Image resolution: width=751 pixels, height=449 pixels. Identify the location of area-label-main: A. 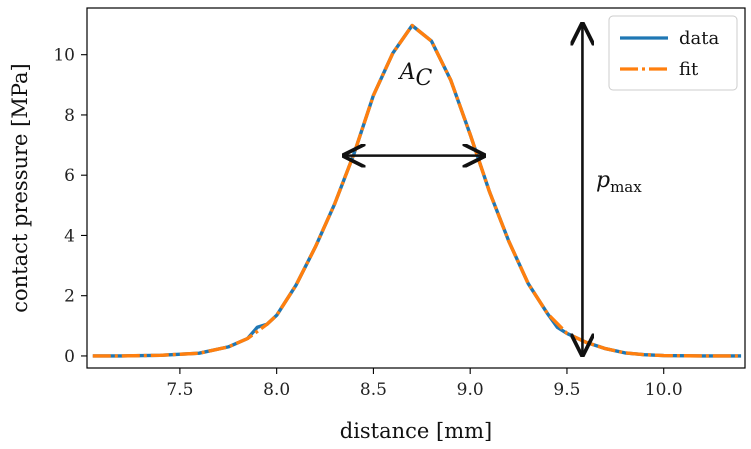
(407, 72).